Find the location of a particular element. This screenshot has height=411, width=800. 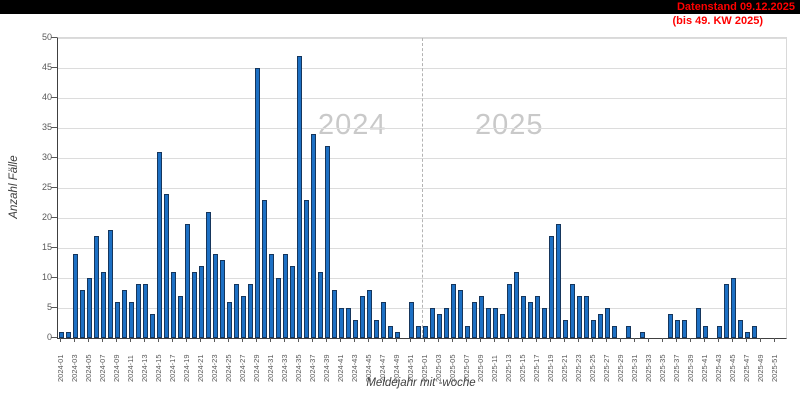

x-tick-label: 2025-05 is located at coordinates (452, 368).